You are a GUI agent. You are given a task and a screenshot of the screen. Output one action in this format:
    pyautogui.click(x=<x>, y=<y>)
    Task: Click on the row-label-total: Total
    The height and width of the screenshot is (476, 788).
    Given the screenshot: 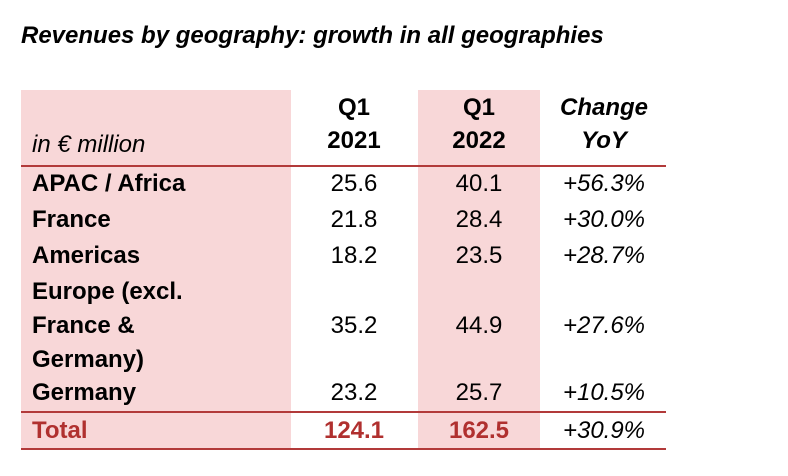 What is the action you would take?
    pyautogui.click(x=60, y=430)
    